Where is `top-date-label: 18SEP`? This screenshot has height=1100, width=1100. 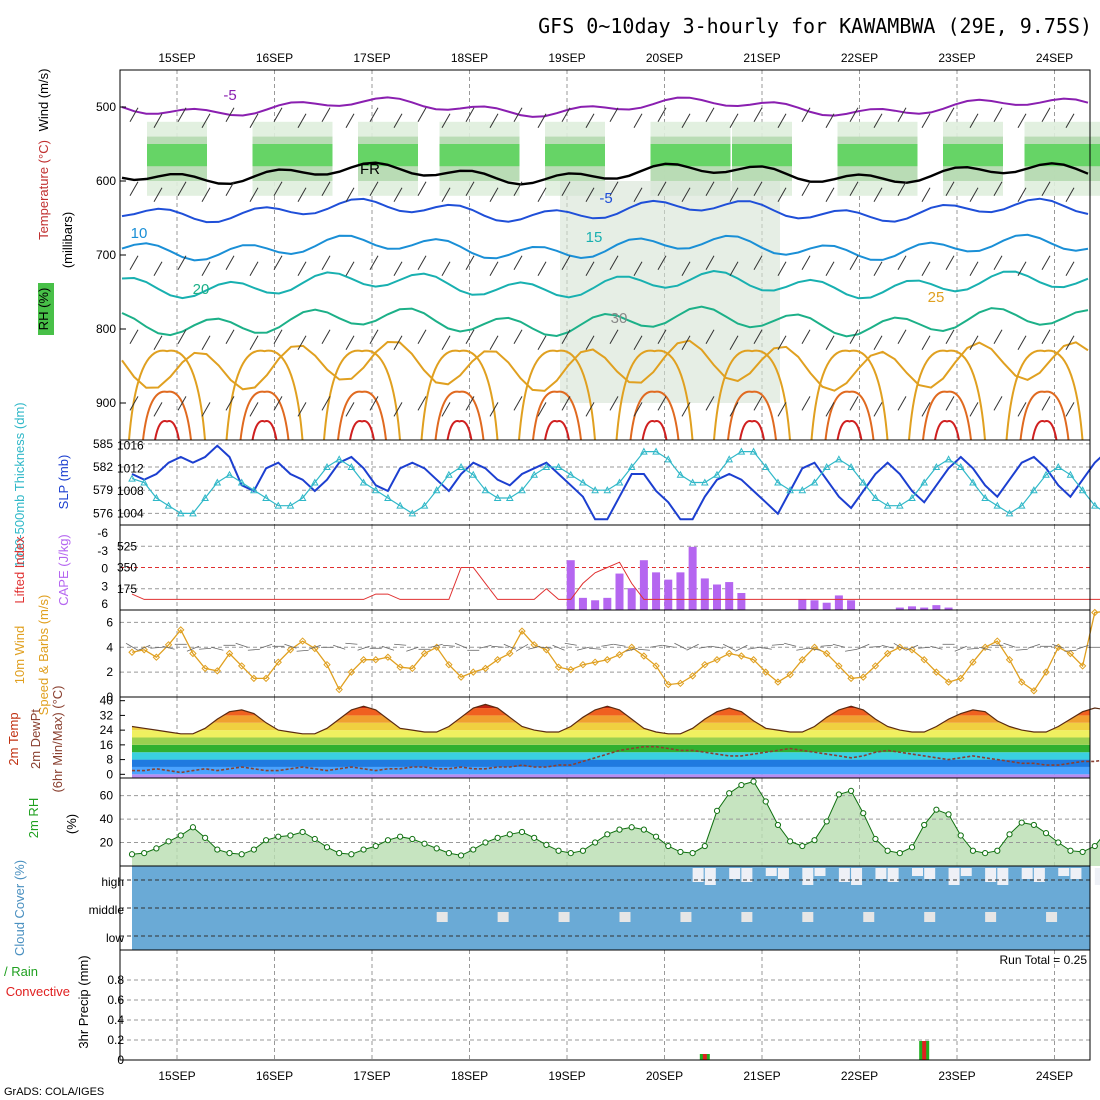 top-date-label: 18SEP is located at coordinates (469, 58).